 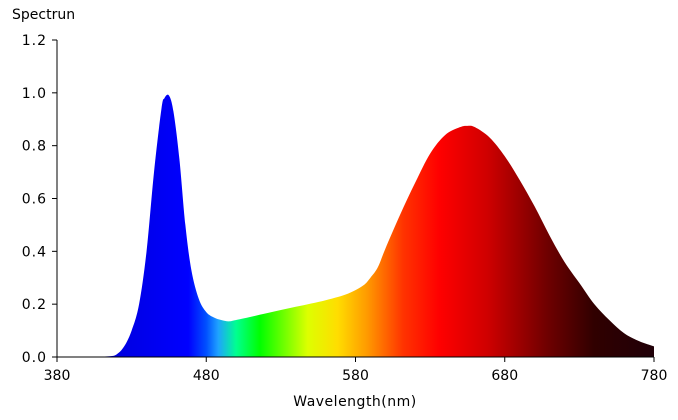 I want to click on y-tick-label: 0.2, so click(x=34, y=305).